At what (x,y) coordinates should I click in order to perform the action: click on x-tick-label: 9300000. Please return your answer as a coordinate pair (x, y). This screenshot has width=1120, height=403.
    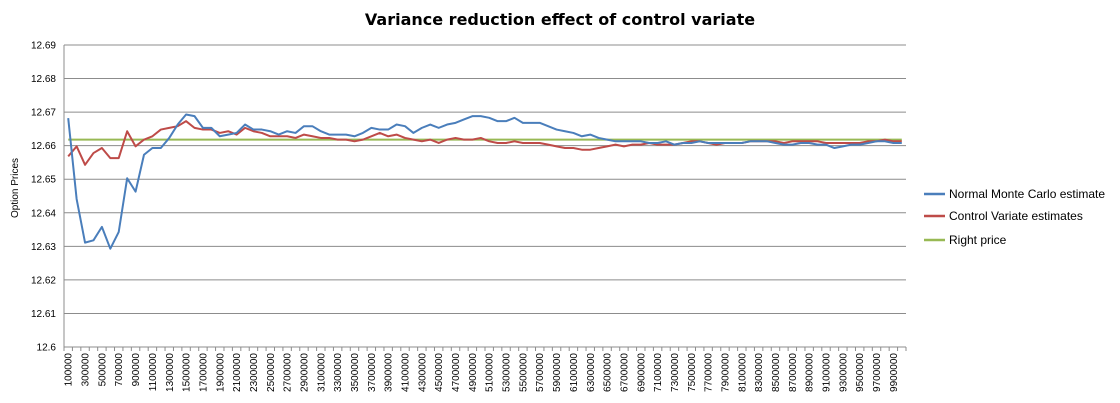
    Looking at the image, I should click on (843, 372).